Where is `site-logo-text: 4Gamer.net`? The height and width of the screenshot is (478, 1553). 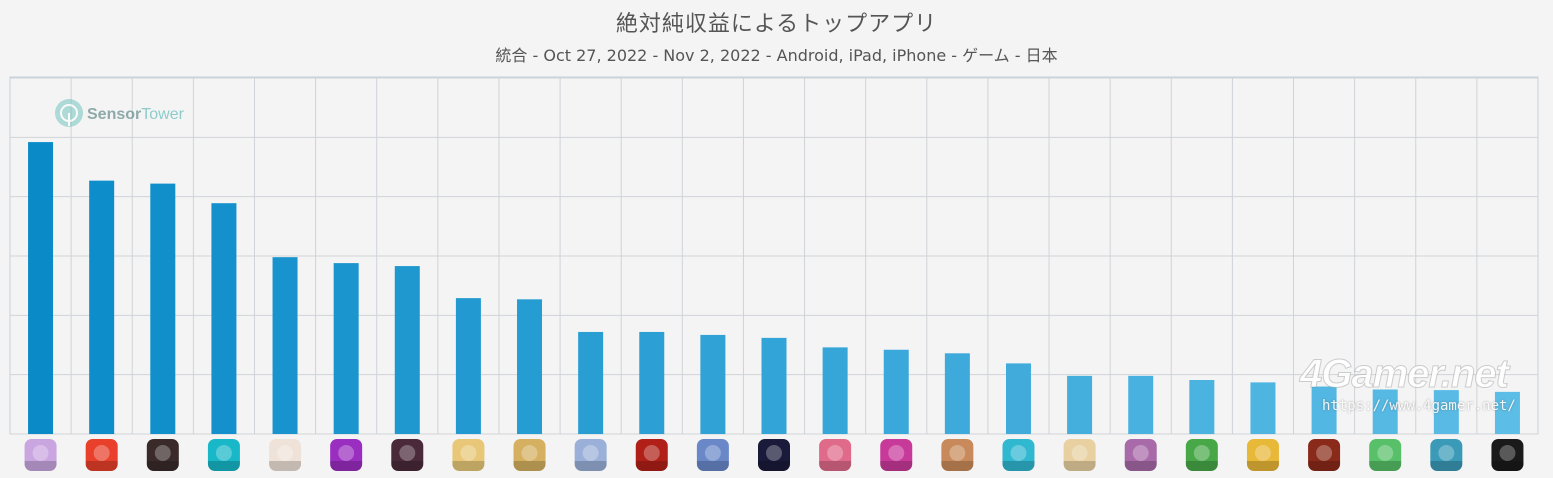 site-logo-text: 4Gamer.net is located at coordinates (1405, 374).